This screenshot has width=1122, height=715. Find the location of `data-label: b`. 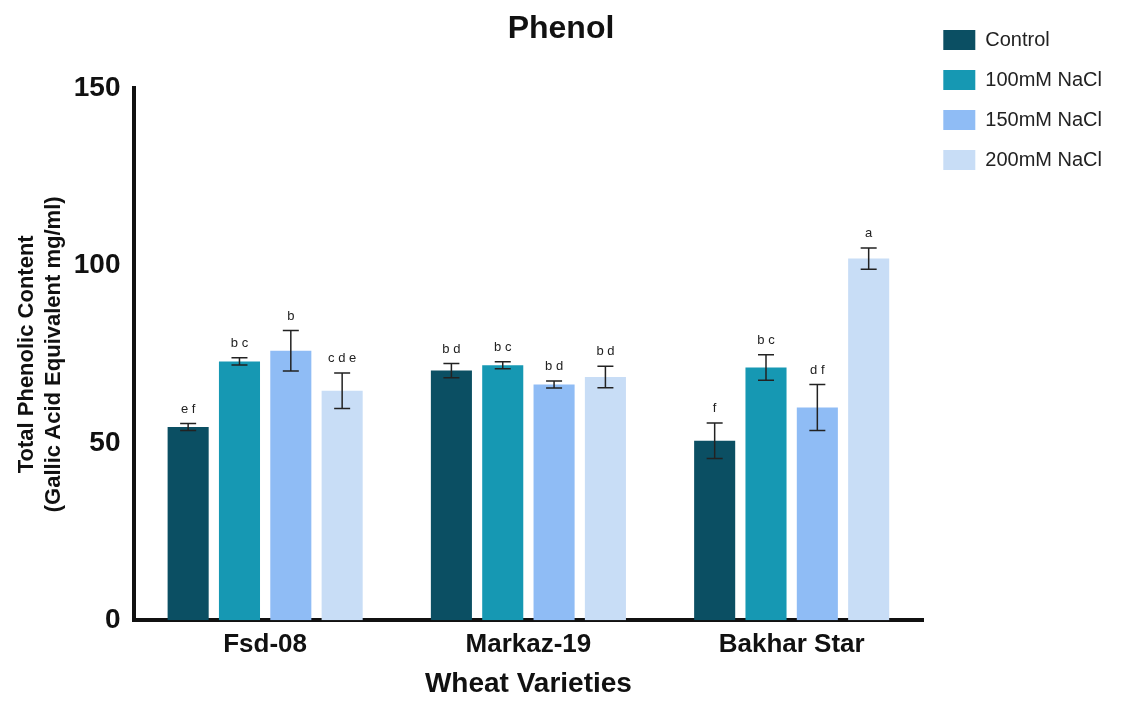

data-label: b is located at coordinates (291, 315).